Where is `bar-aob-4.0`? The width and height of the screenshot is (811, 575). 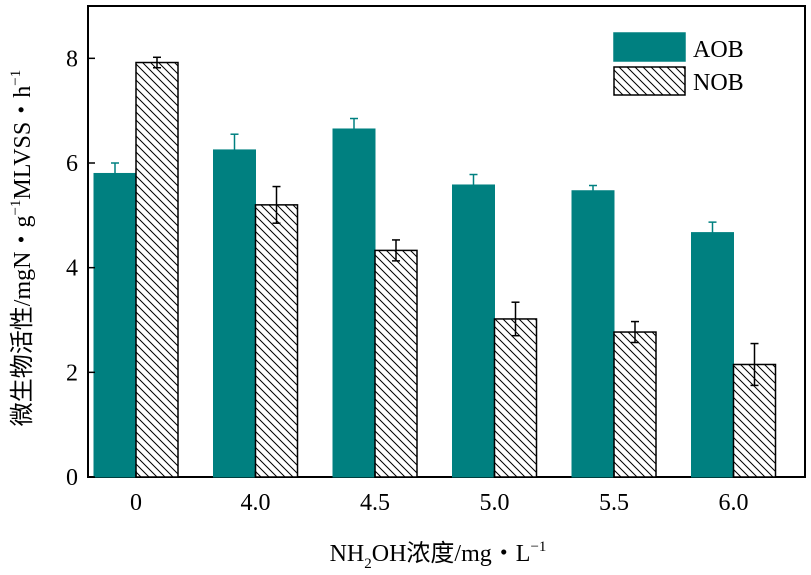
bar-aob-4.0 is located at coordinates (234, 313).